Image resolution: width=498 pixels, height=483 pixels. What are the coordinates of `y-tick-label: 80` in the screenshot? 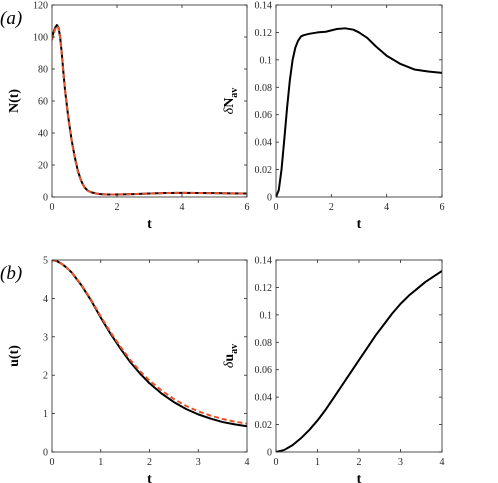 It's located at (43, 70).